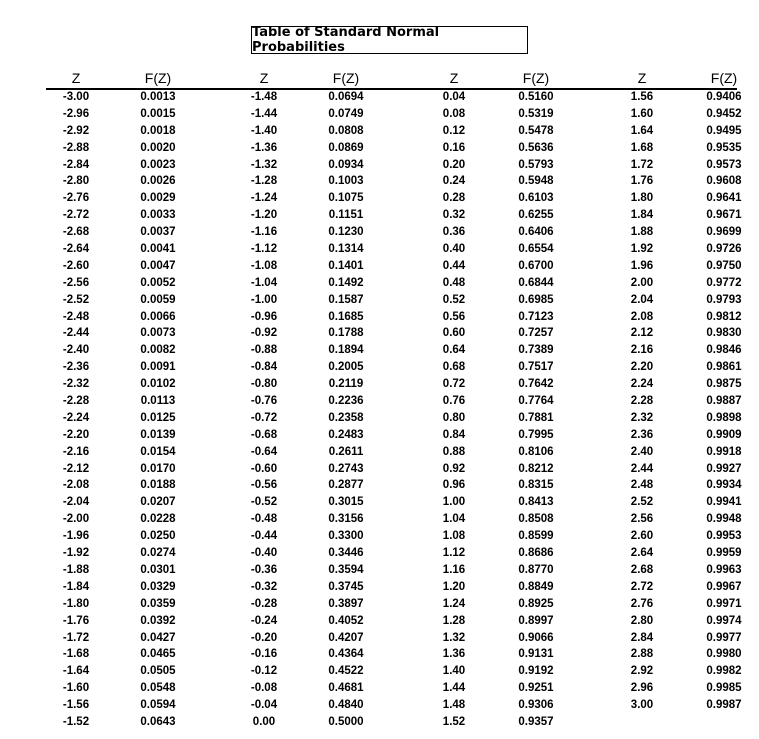 The width and height of the screenshot is (759, 739). What do you see at coordinates (681, 639) in the screenshot?
I see `table-row: 2.84 0.9977` at bounding box center [681, 639].